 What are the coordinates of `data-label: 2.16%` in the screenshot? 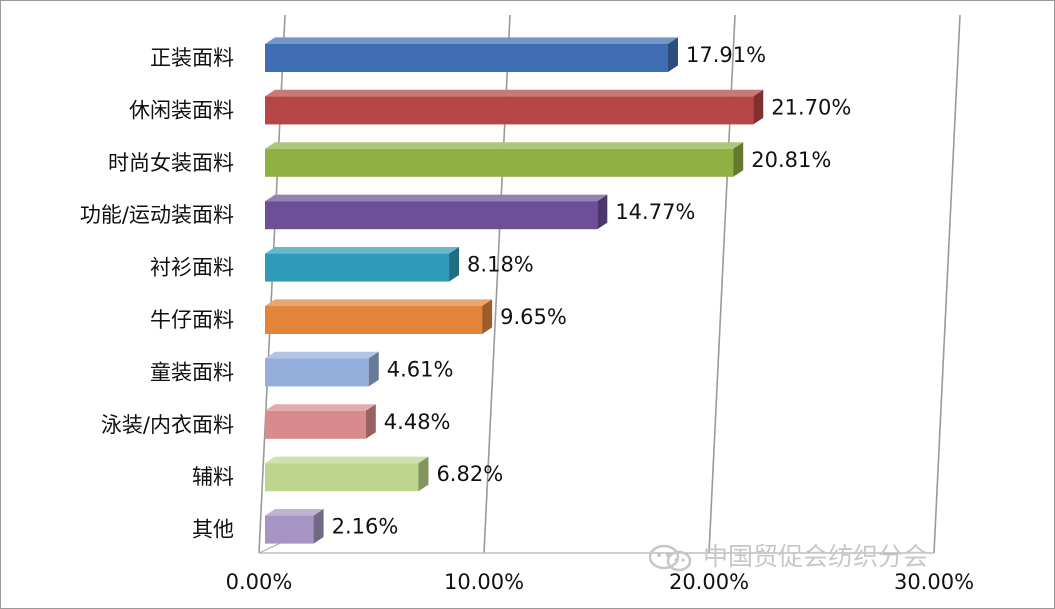 It's located at (365, 527).